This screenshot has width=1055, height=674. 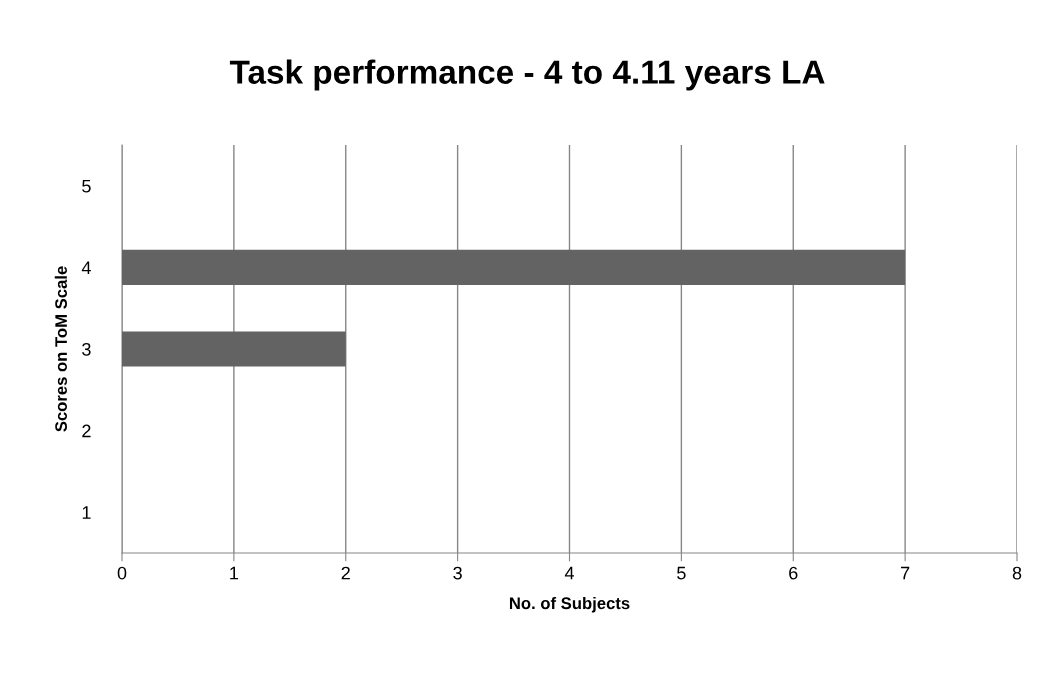 What do you see at coordinates (527, 75) in the screenshot?
I see `chart-title: Task performance - 4 to 4.11 years LA` at bounding box center [527, 75].